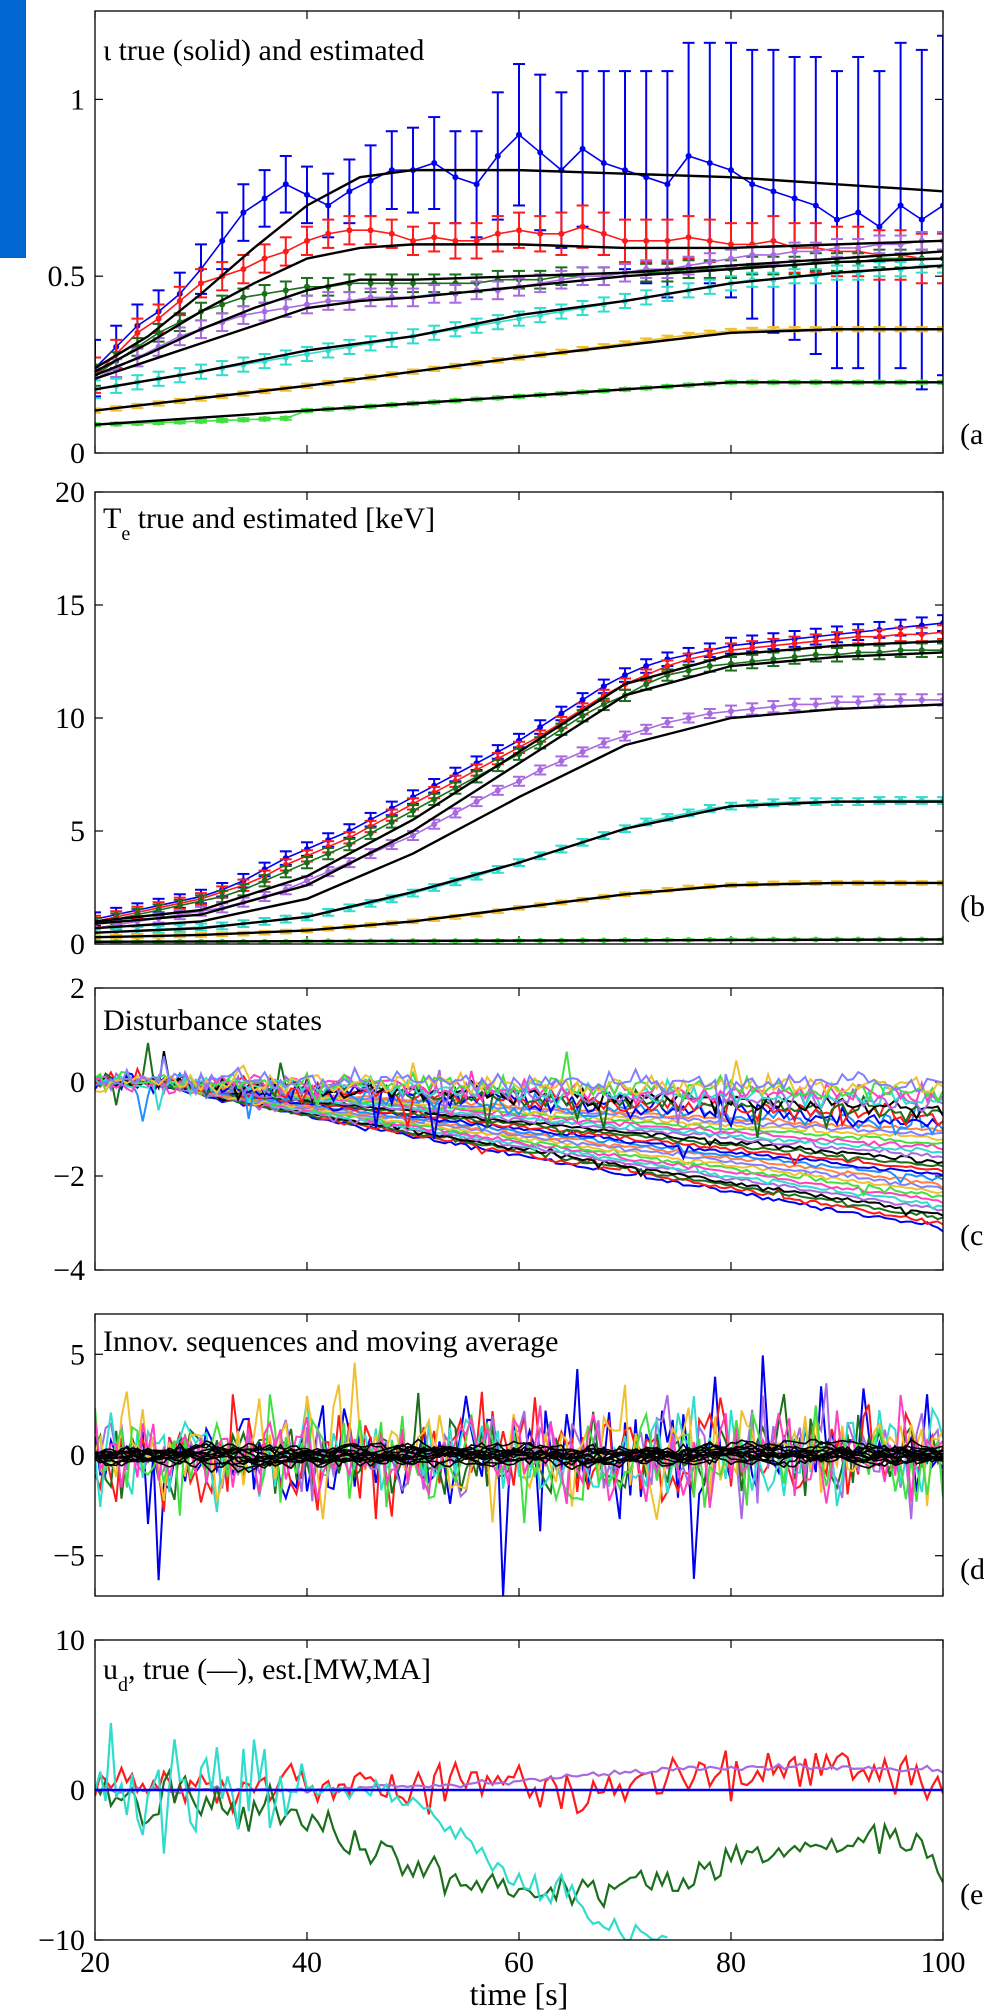 Image resolution: width=984 pixels, height=2015 pixels. What do you see at coordinates (971, 1894) in the screenshot?
I see `panel-e-label: (e` at bounding box center [971, 1894].